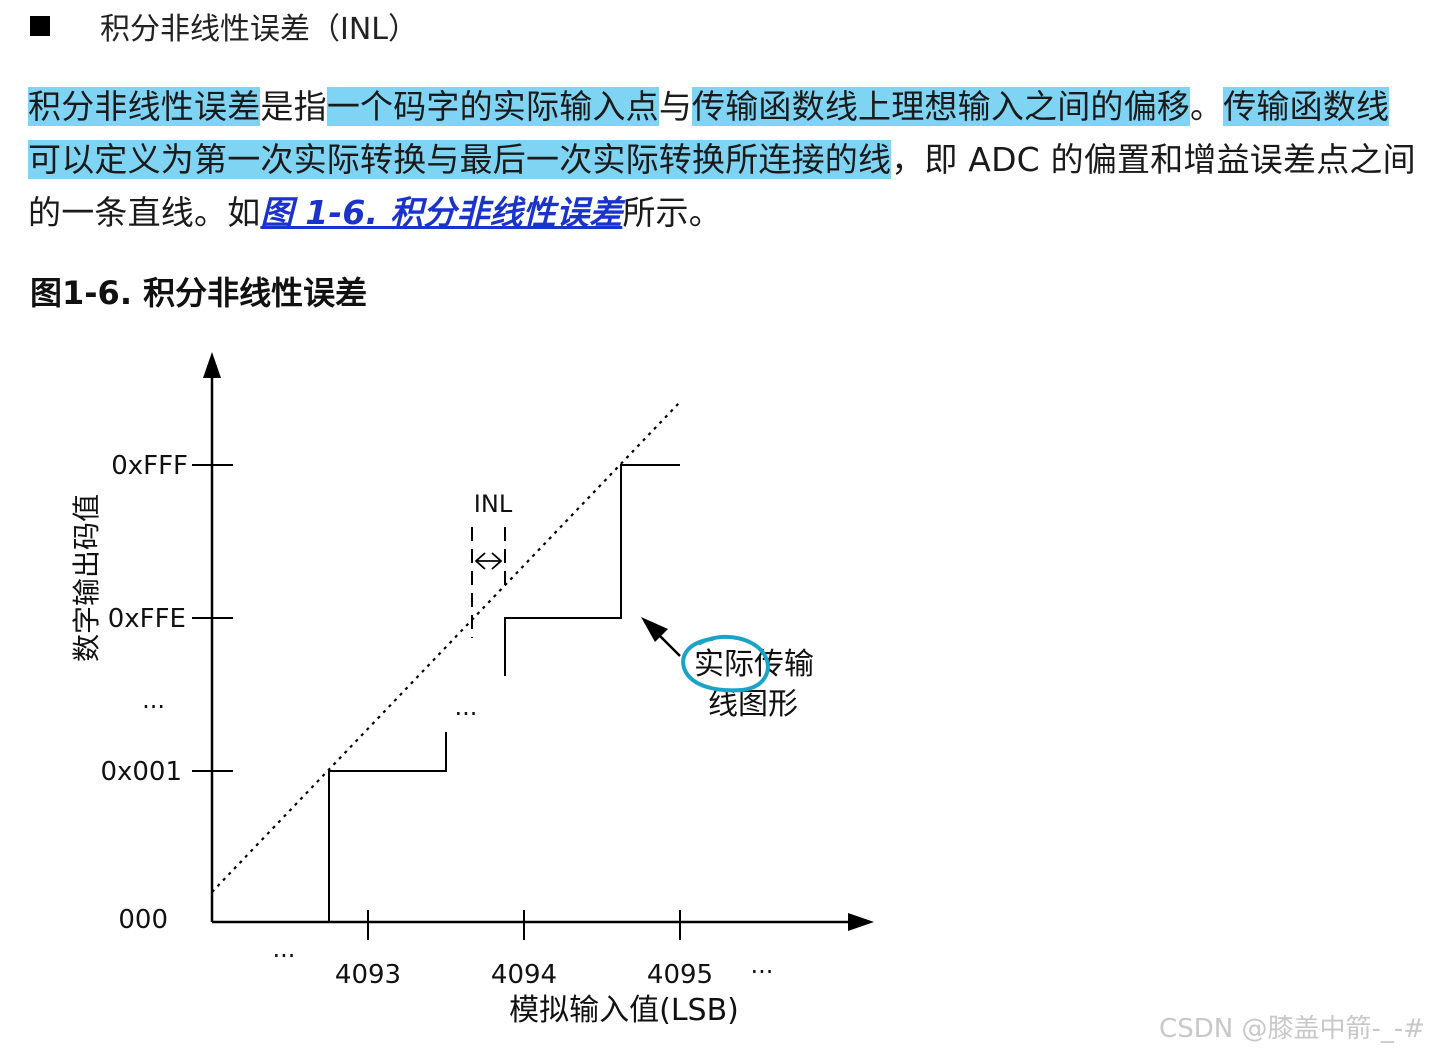 The width and height of the screenshot is (1431, 1051). What do you see at coordinates (141, 772) in the screenshot?
I see `y-tick-label-001: 0x001` at bounding box center [141, 772].